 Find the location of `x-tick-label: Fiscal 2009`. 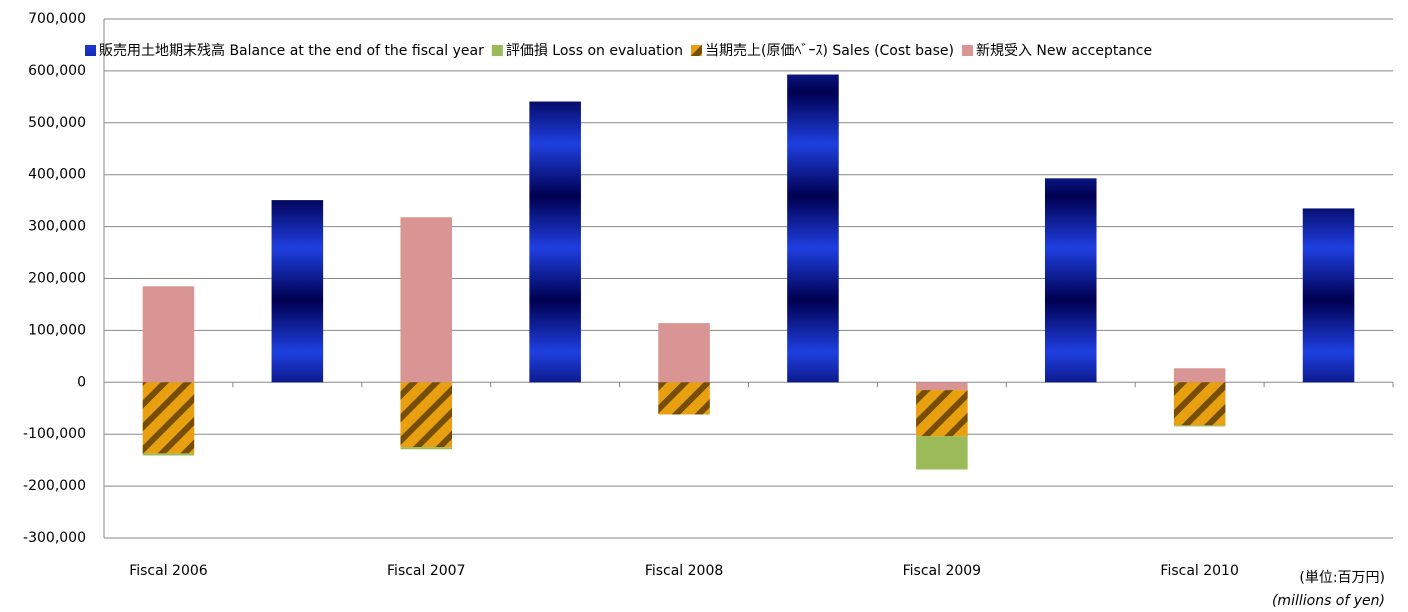

x-tick-label: Fiscal 2009 is located at coordinates (942, 571).